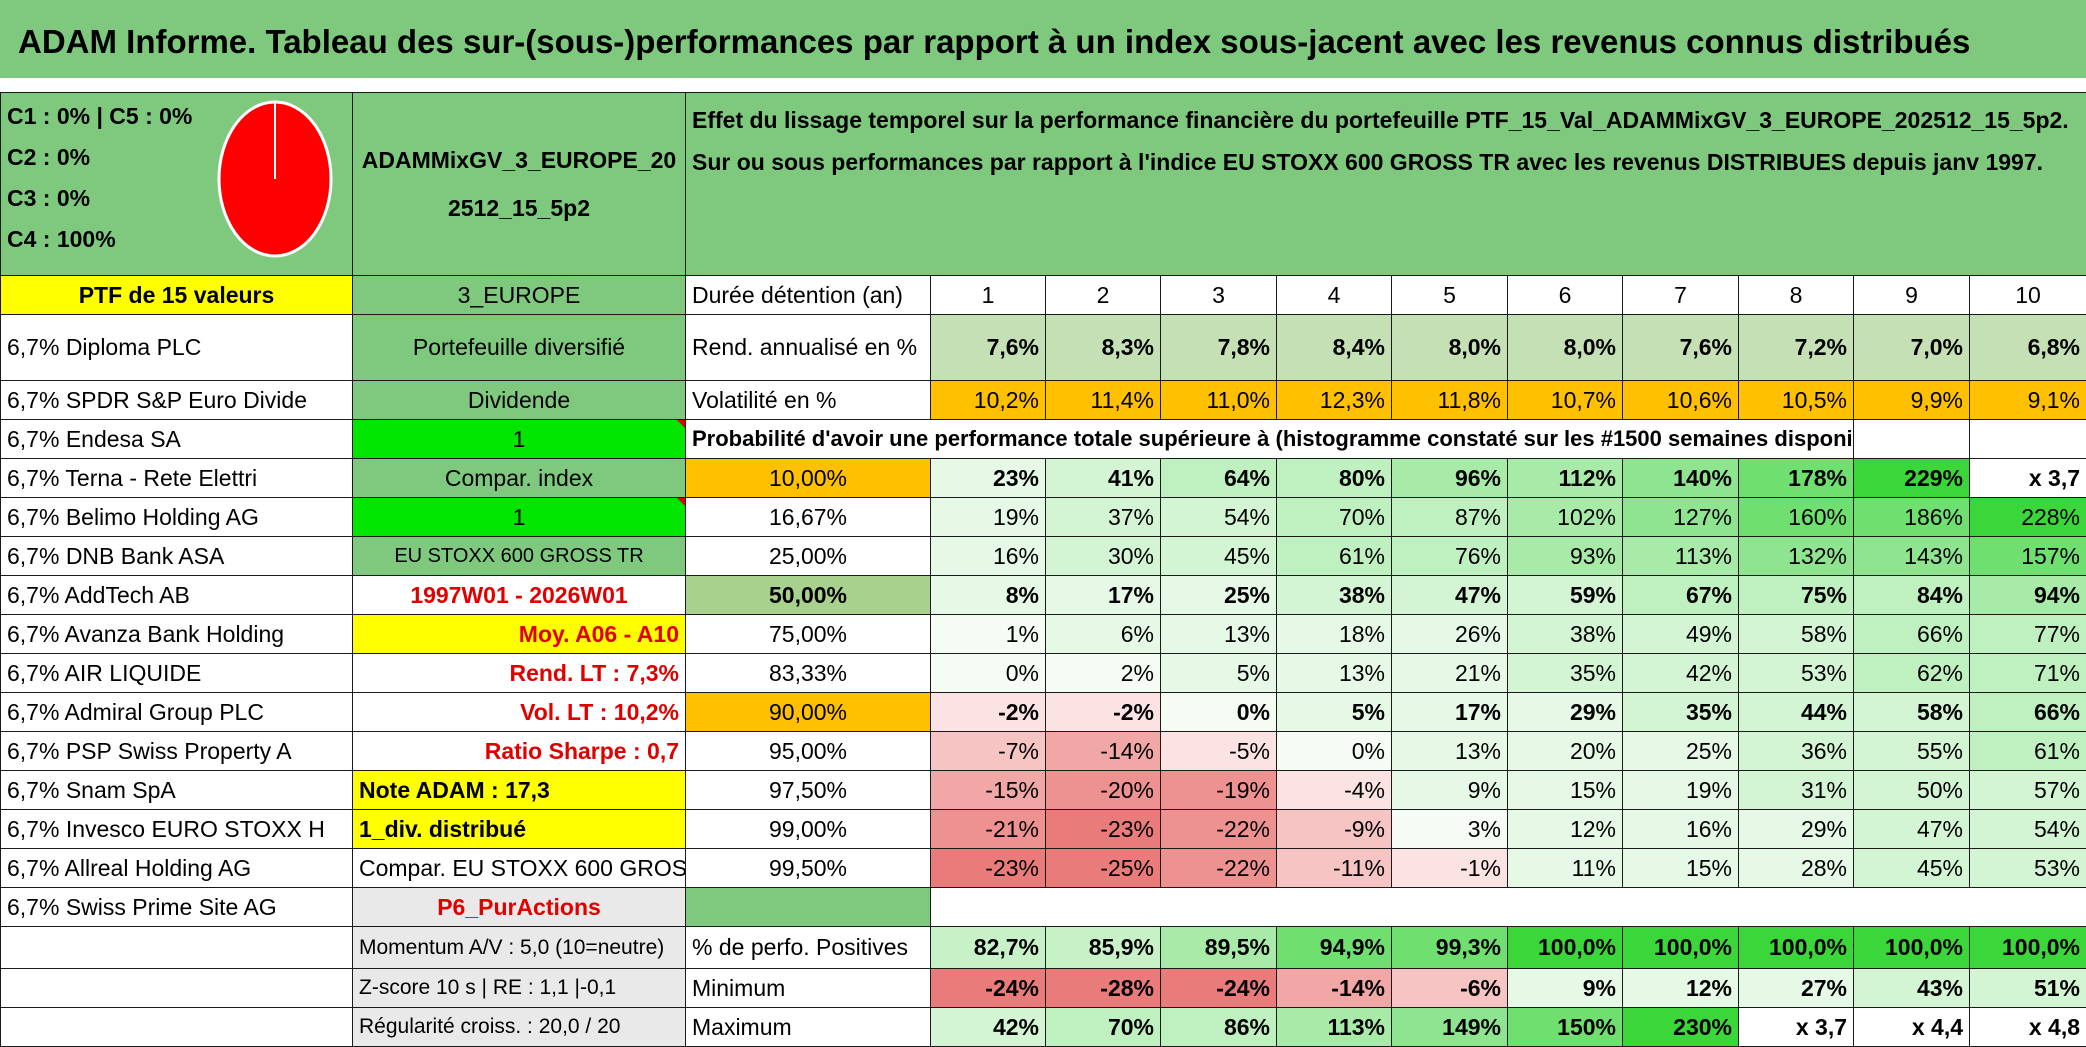 The image size is (2086, 1047). Describe the element at coordinates (519, 907) in the screenshot. I see `strategy-label: P6_PurActions` at that location.